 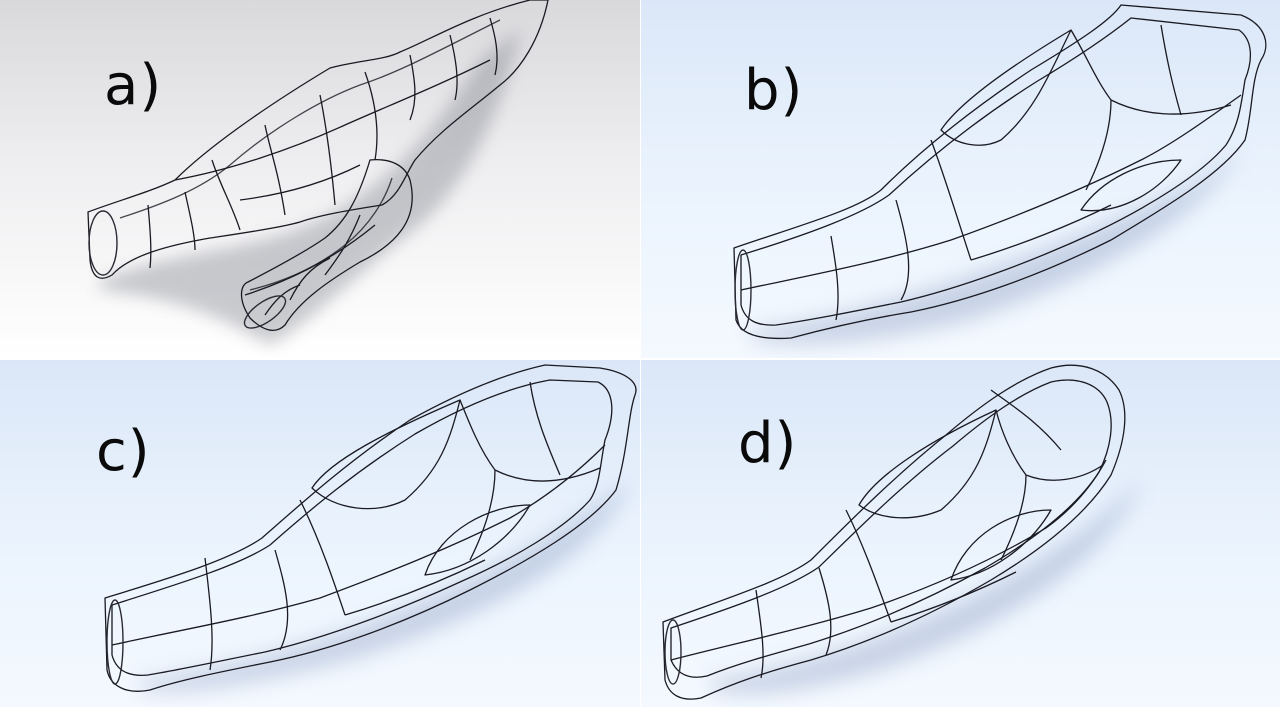 I want to click on panel-label-d: d), so click(x=768, y=443).